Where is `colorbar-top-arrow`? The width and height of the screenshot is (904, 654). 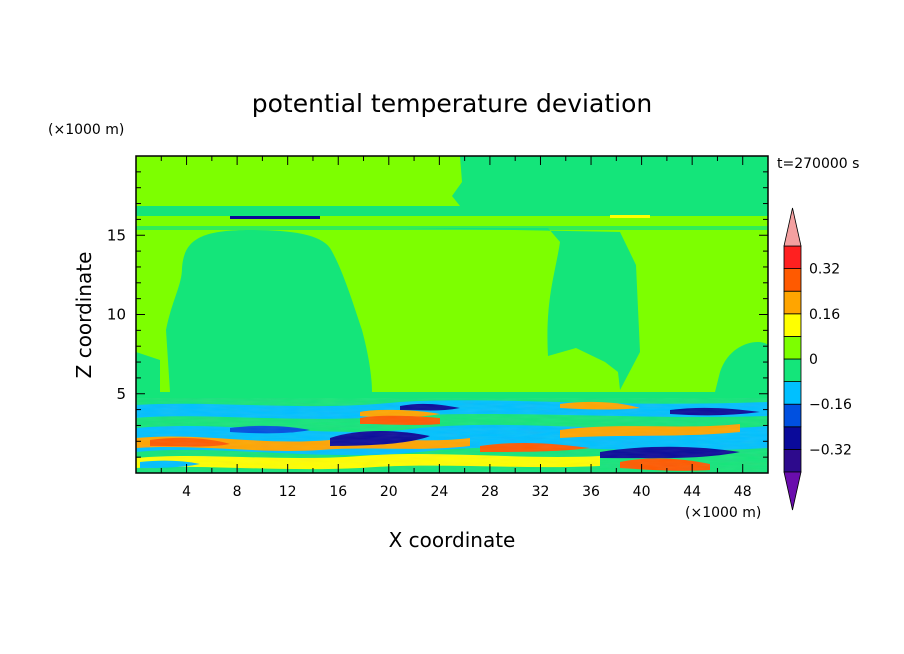 colorbar-top-arrow is located at coordinates (792, 227).